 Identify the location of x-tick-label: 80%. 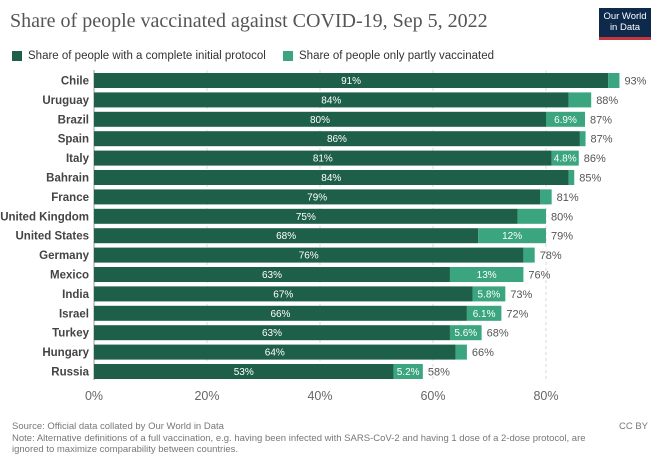
(545, 396).